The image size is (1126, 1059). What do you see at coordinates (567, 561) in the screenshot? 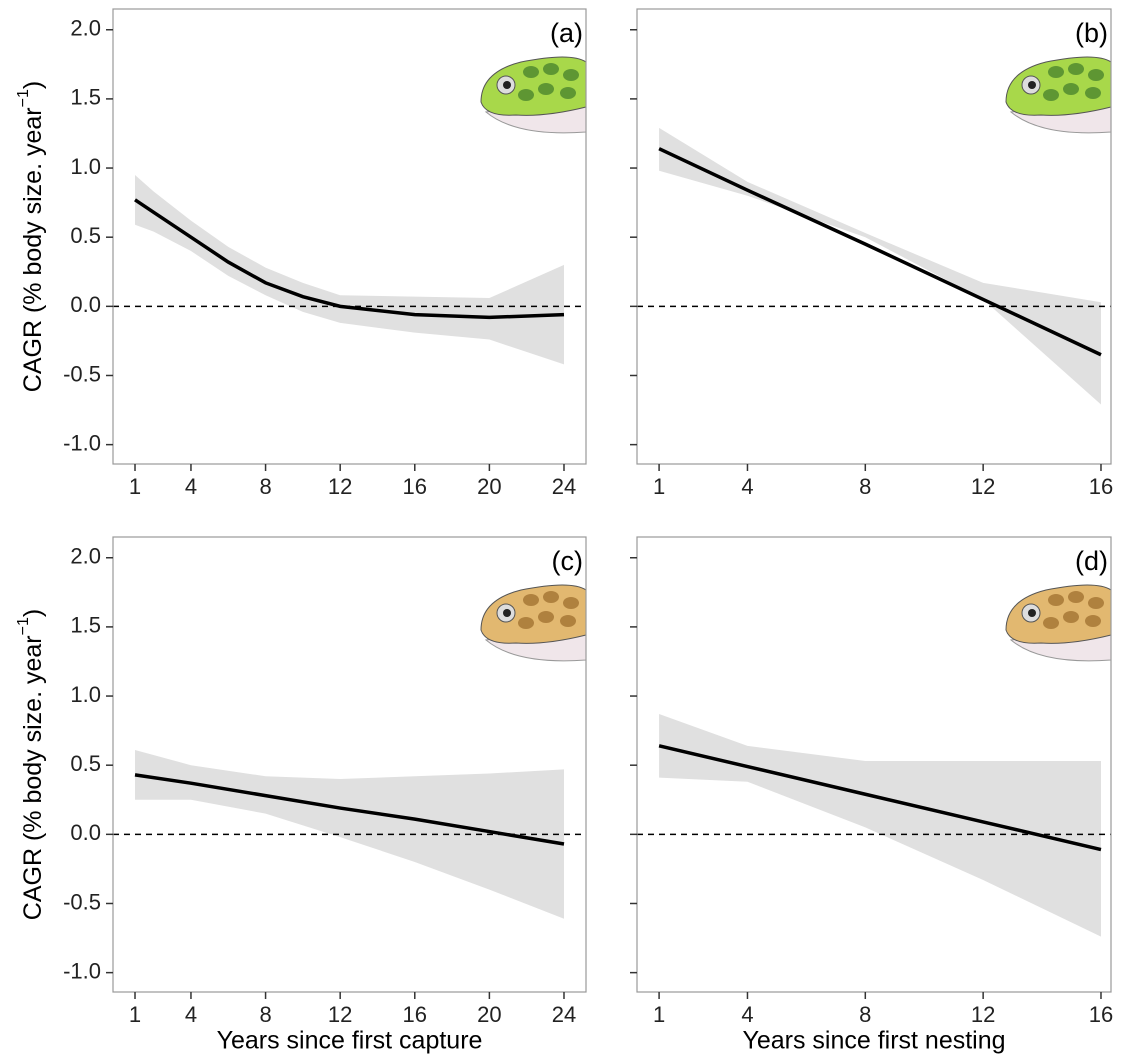
I see `panel-label: (c)` at bounding box center [567, 561].